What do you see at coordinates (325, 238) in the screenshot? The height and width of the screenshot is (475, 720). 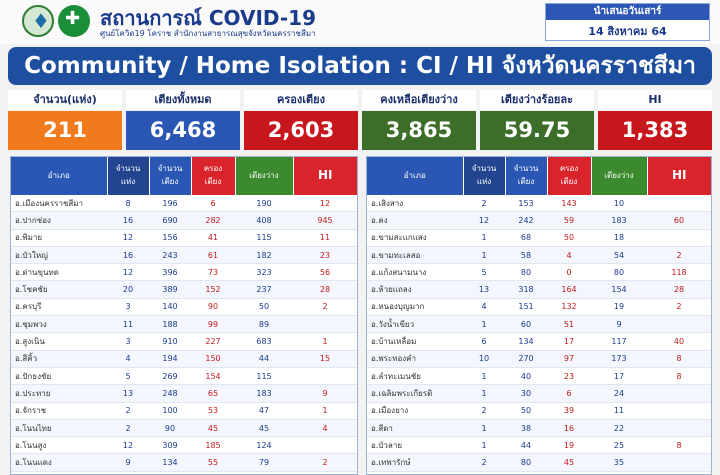 I see `hi-cell: 11` at bounding box center [325, 238].